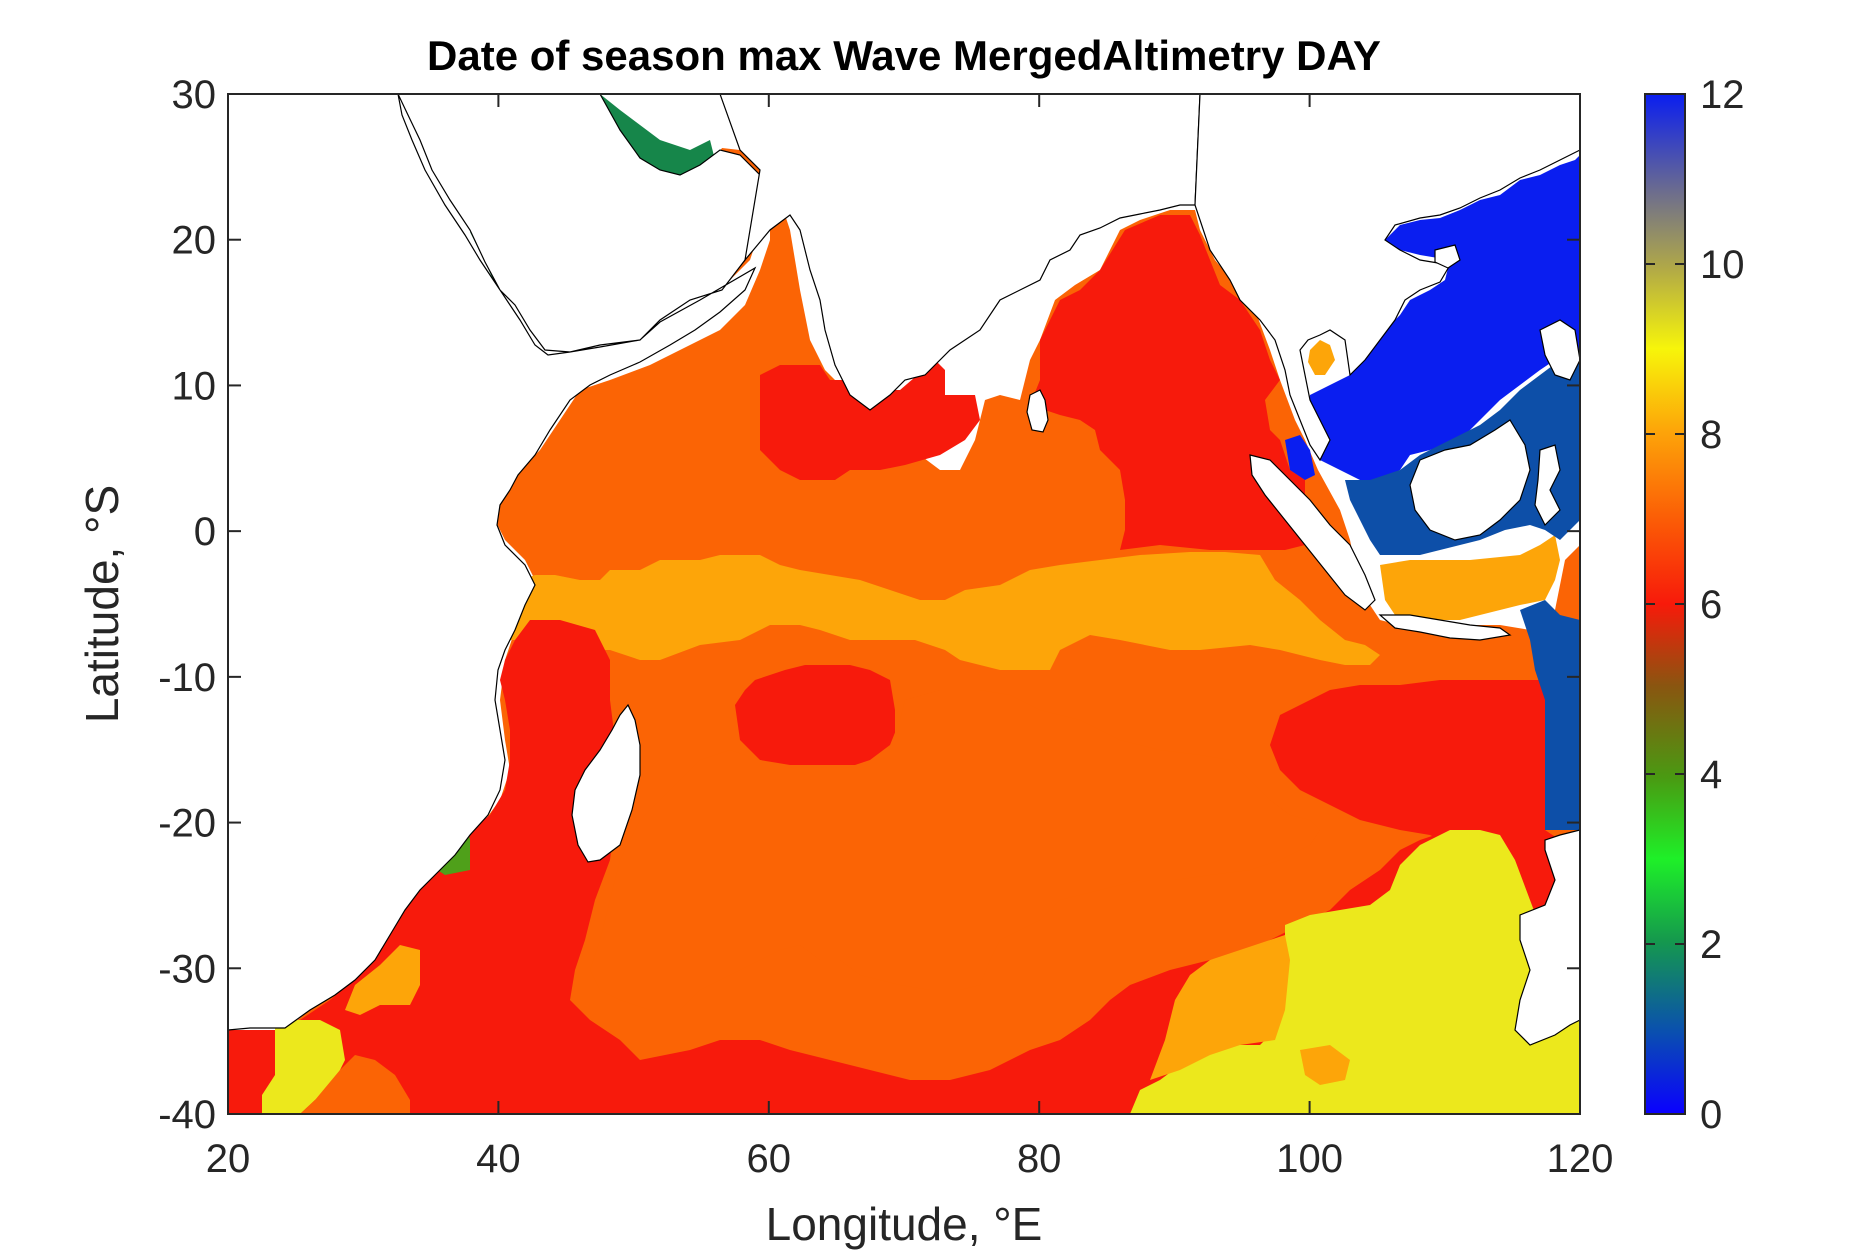 This screenshot has width=1875, height=1250. I want to click on x-tick-label: 60, so click(769, 1159).